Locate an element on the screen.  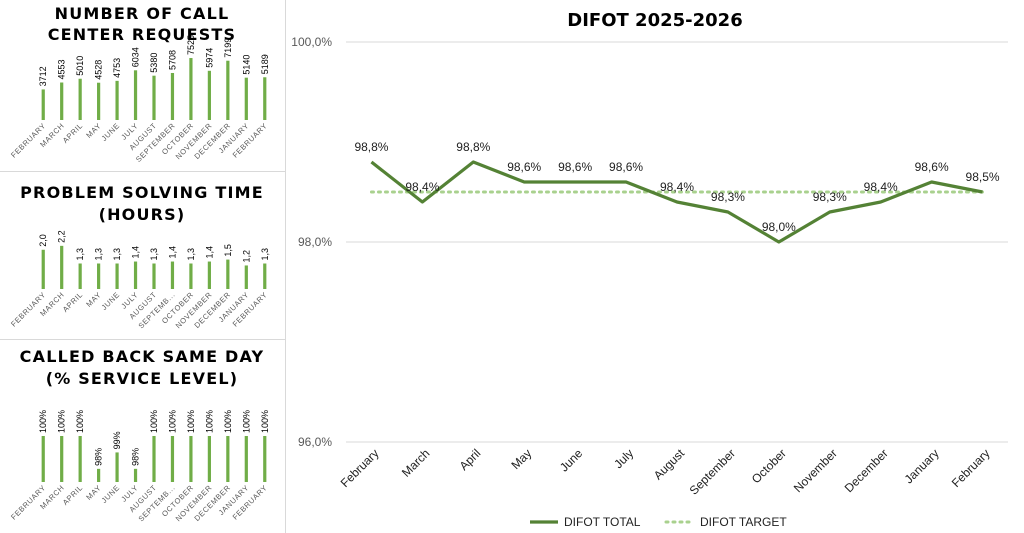
x-tick-label: October is located at coordinates (769, 466).